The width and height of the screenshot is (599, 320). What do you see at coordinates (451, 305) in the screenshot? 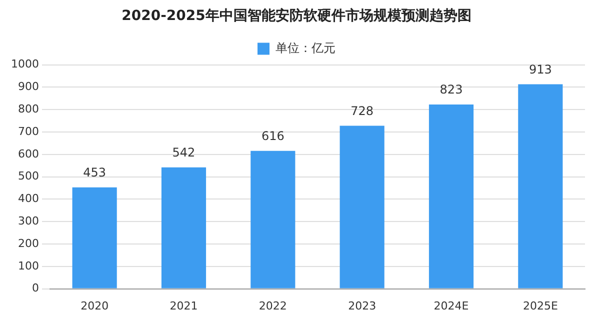
I see `x-tick-label: 2024E` at bounding box center [451, 305].